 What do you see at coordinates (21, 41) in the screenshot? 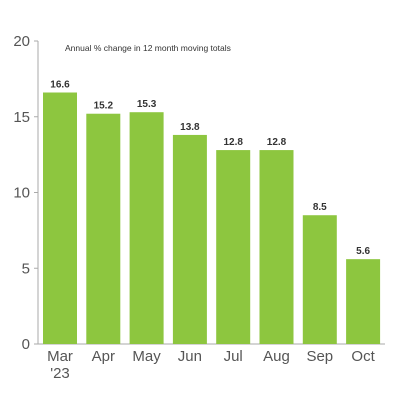
I see `y-tick-label: 20` at bounding box center [21, 41].